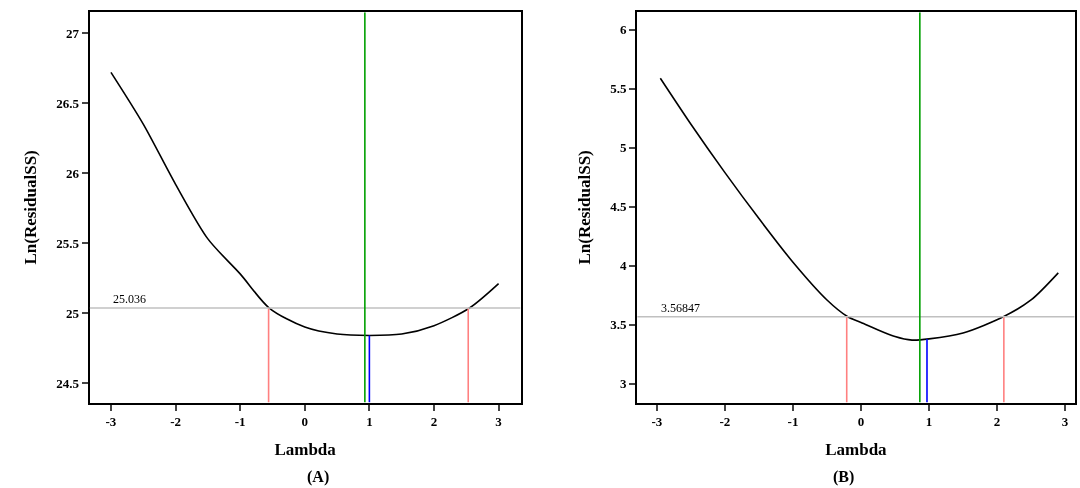  Describe the element at coordinates (619, 89) in the screenshot. I see `y-tick-label: 5.5` at that location.